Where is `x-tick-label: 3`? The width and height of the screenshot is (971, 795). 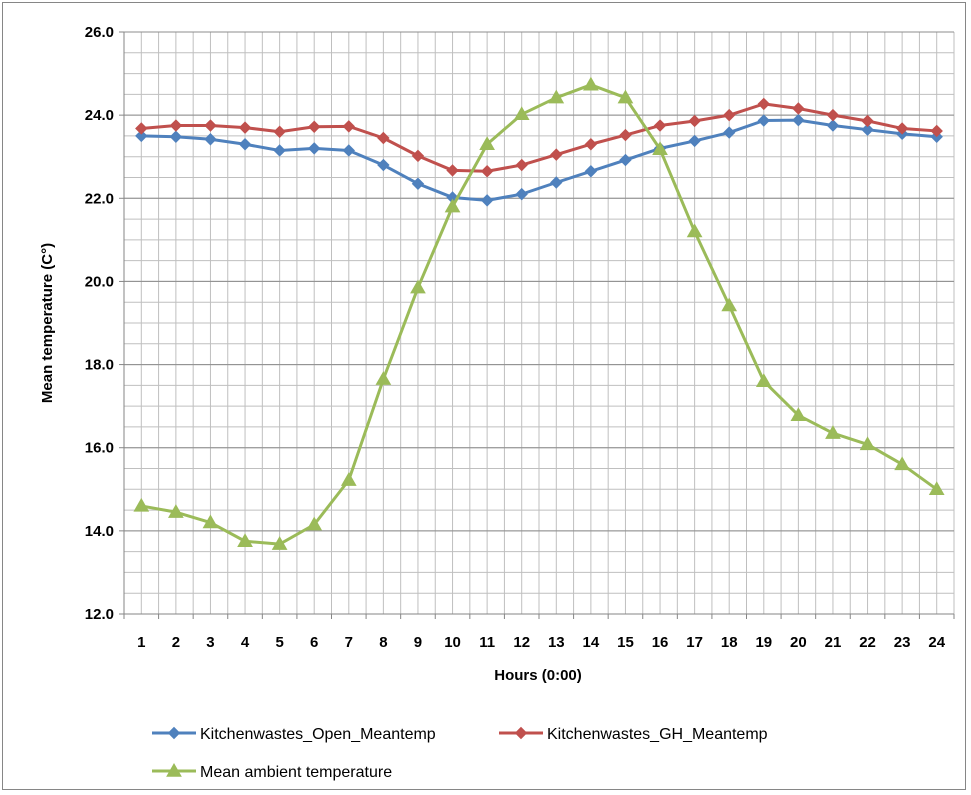
x-tick-label: 3 is located at coordinates (210, 642).